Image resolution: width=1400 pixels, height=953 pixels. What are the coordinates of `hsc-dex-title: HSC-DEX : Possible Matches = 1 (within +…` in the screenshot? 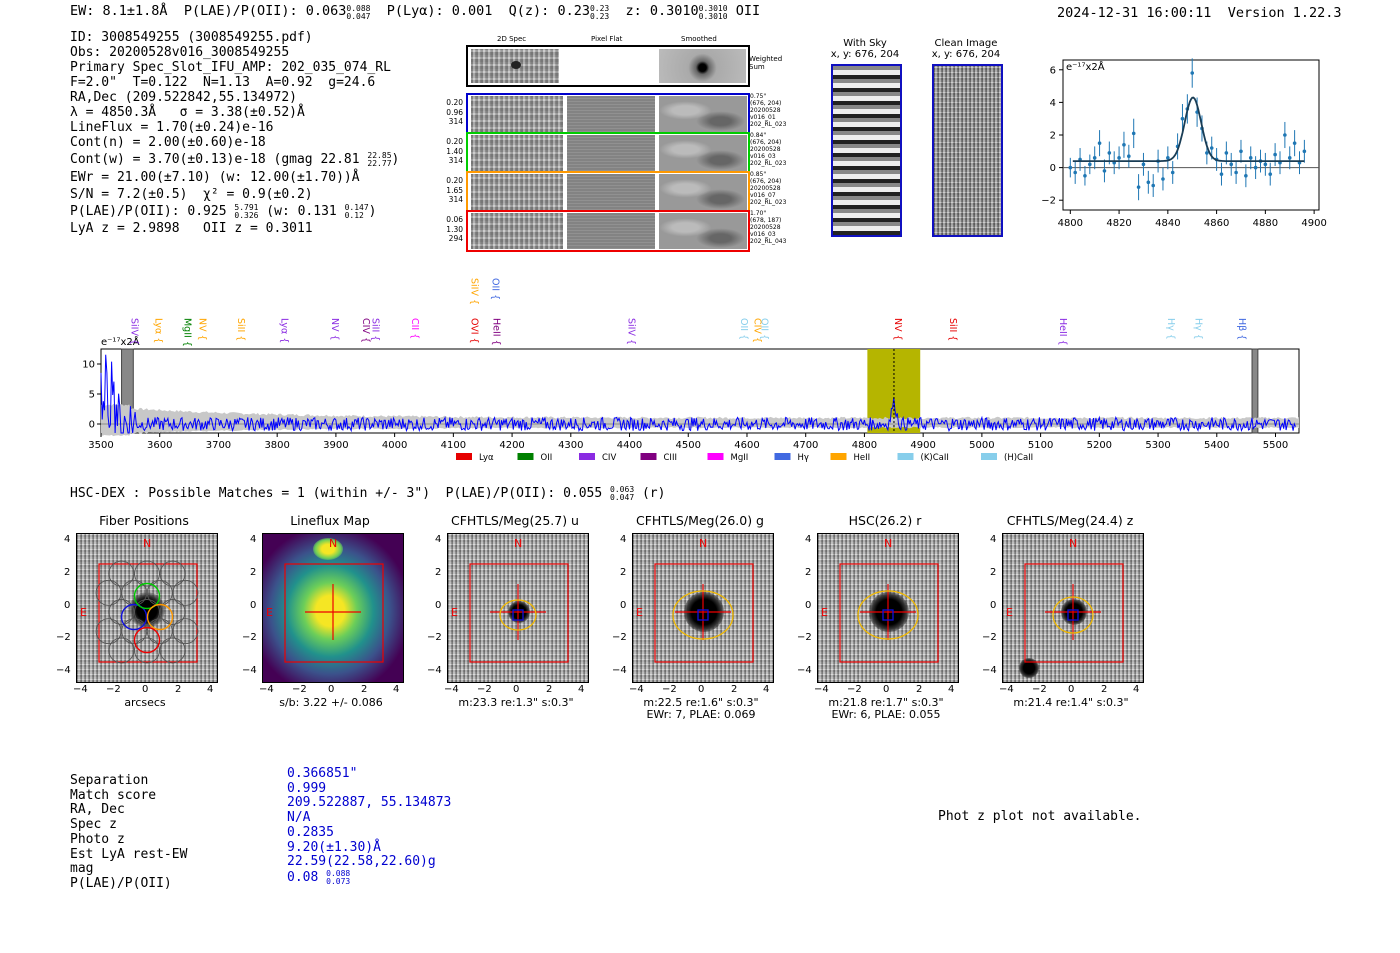 It's located at (368, 493).